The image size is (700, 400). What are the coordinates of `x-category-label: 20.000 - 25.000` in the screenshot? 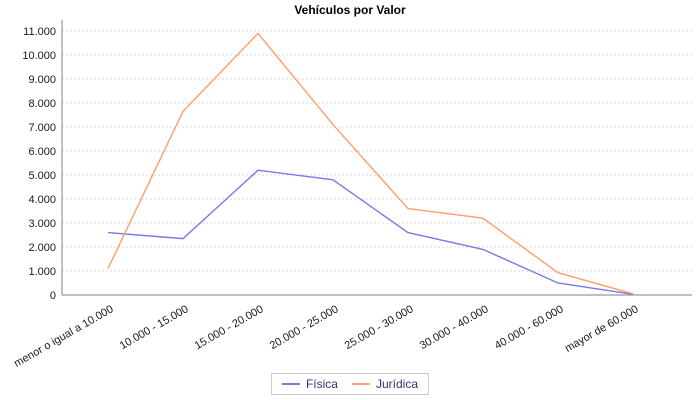 It's located at (304, 327).